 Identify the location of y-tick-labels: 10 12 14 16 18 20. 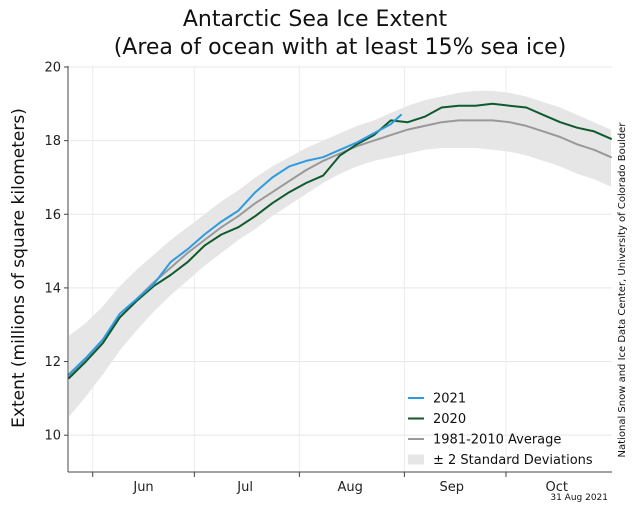
(52, 252).